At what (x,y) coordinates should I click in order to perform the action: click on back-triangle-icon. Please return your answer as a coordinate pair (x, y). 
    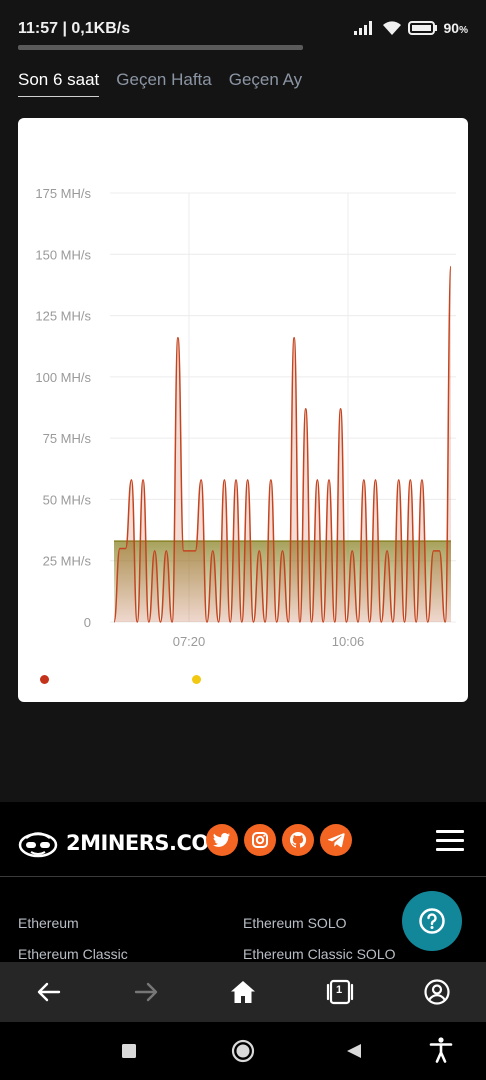
    Looking at the image, I should click on (354, 1051).